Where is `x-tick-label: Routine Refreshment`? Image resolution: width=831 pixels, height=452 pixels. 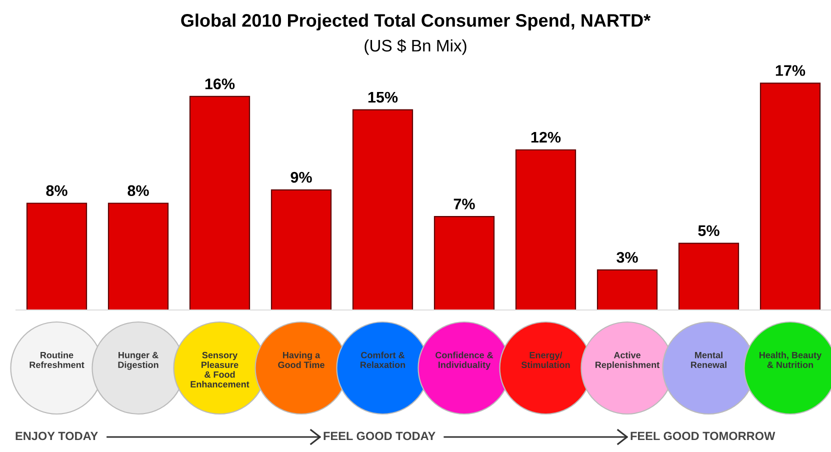 x-tick-label: Routine Refreshment is located at coordinates (57, 360).